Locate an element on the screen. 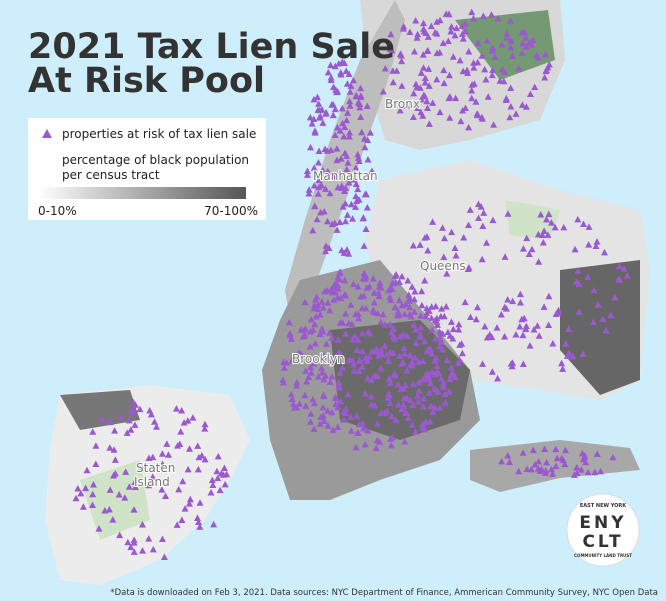 The width and height of the screenshot is (666, 601). logo-text: CLT is located at coordinates (602, 542).